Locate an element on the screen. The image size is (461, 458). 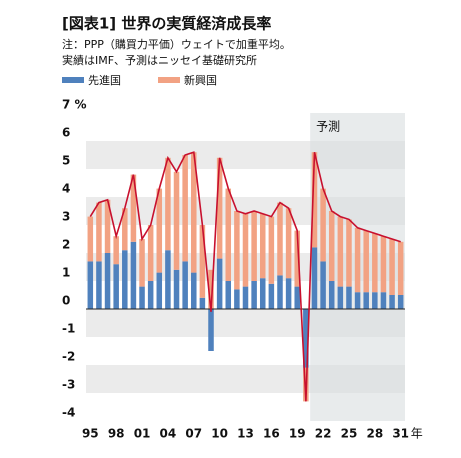
y-tick-label: 7 % is located at coordinates (74, 105).